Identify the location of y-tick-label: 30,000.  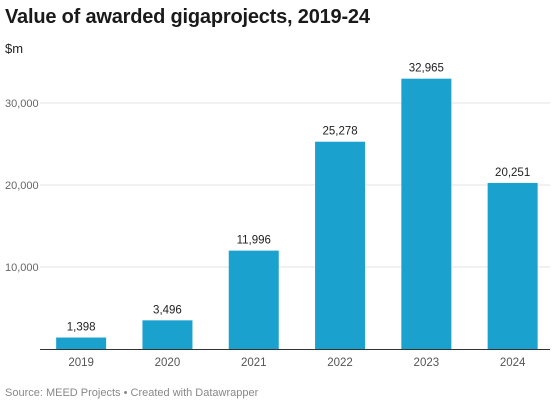
(22, 104).